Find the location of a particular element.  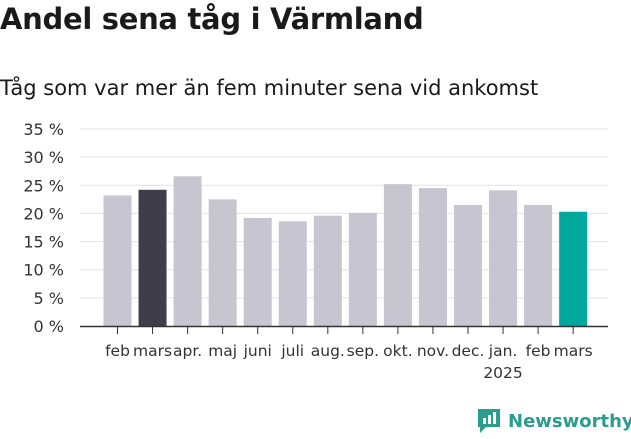

newsworthy-logo: Newsworthy is located at coordinates (553, 421).